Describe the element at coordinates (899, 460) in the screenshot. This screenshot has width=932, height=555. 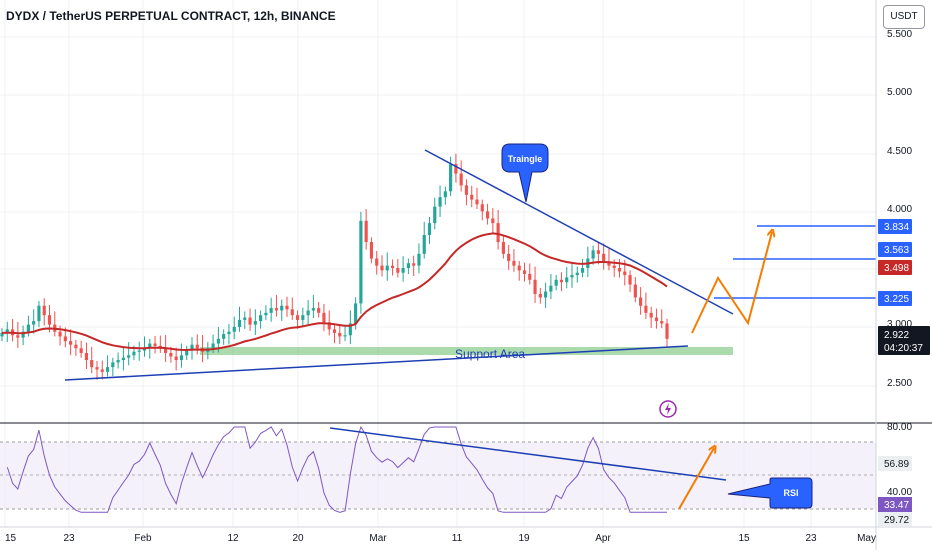
I see `rsi-axis: 80.00 40.00` at that location.